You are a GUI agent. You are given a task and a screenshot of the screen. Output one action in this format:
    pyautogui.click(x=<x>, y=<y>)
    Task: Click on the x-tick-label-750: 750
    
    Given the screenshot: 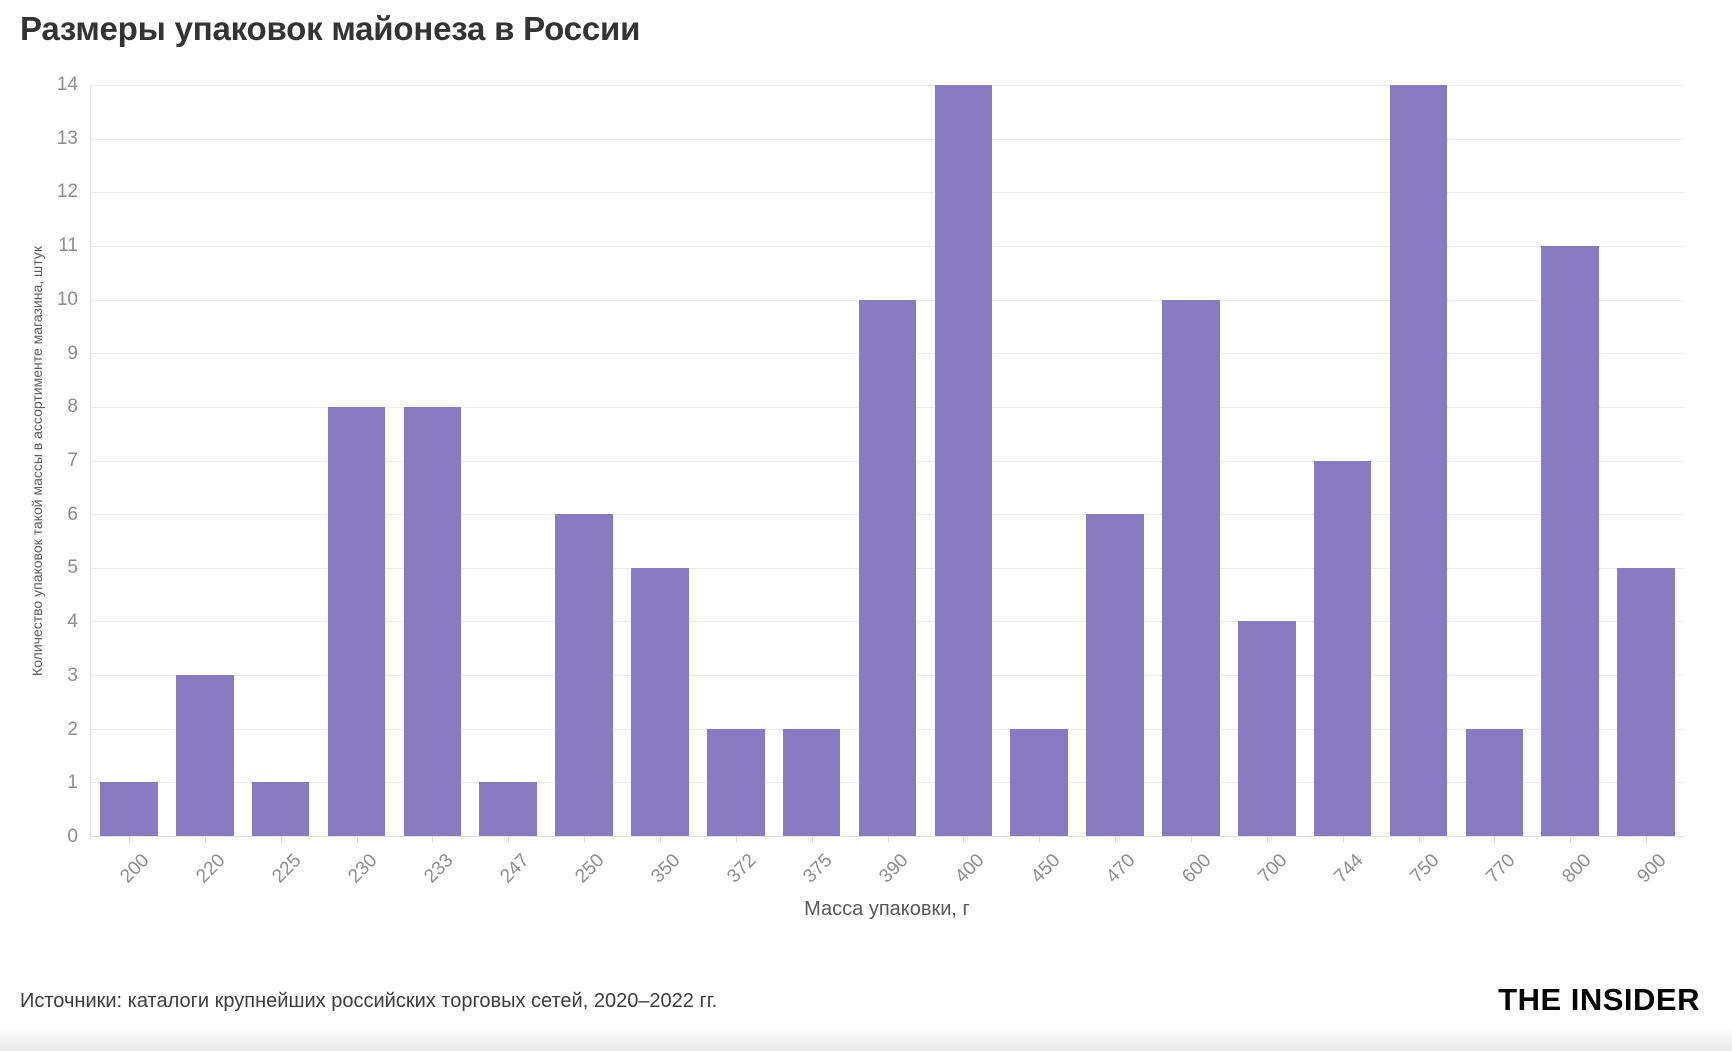 What is the action you would take?
    pyautogui.click(x=1425, y=869)
    